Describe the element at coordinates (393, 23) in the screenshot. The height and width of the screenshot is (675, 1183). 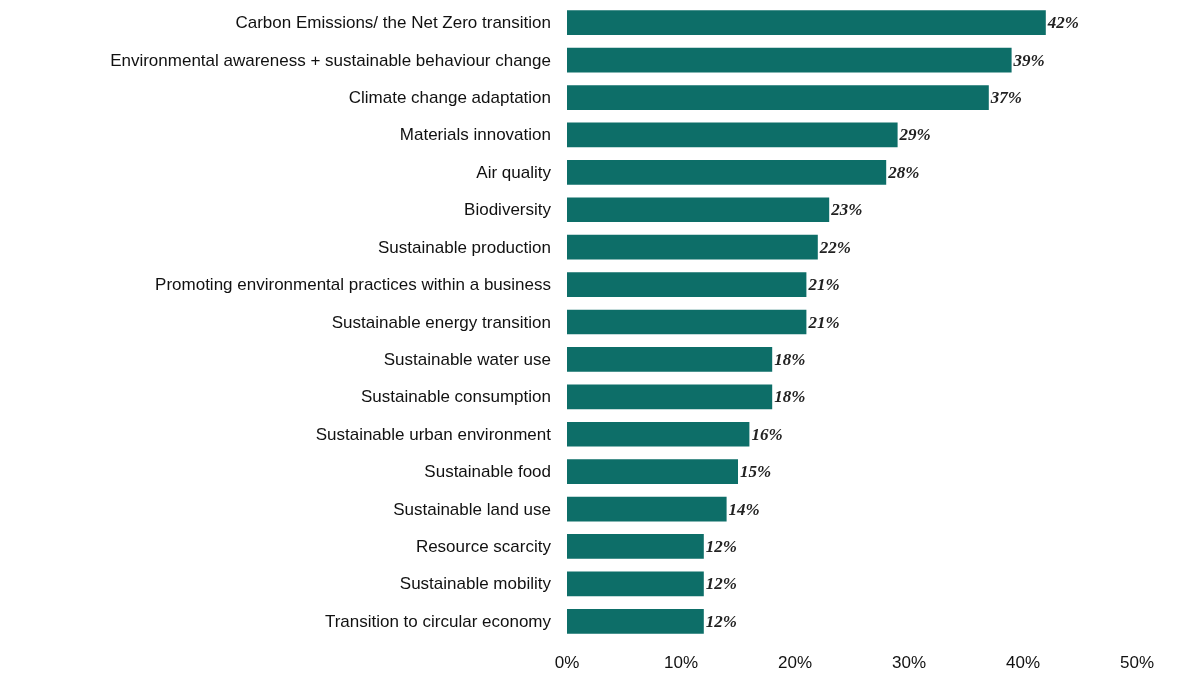
I see `y-tick-label: Carbon Emissions/ the Net Zero transition` at that location.